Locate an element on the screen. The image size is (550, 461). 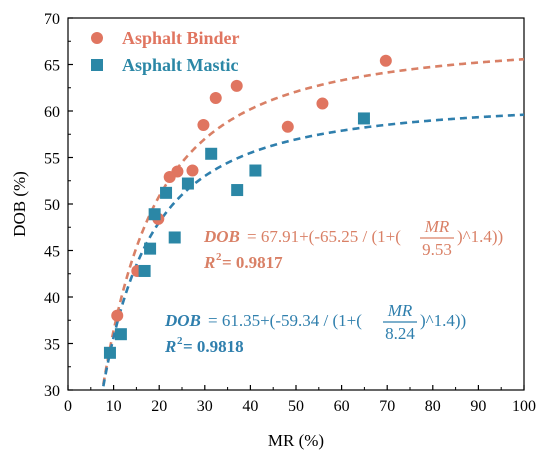
binder-r2-value: = 0.9817 is located at coordinates (252, 262).